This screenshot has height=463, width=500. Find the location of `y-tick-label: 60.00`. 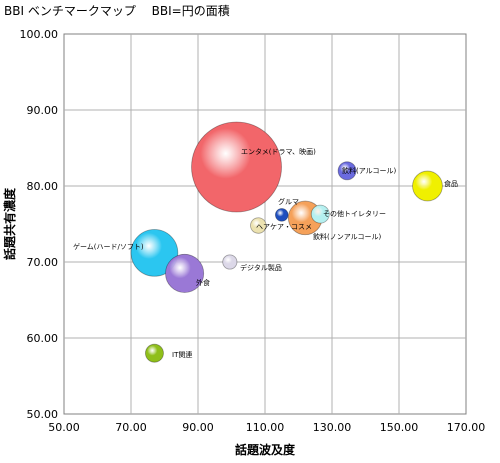

y-tick-label: 60.00 is located at coordinates (43, 338).